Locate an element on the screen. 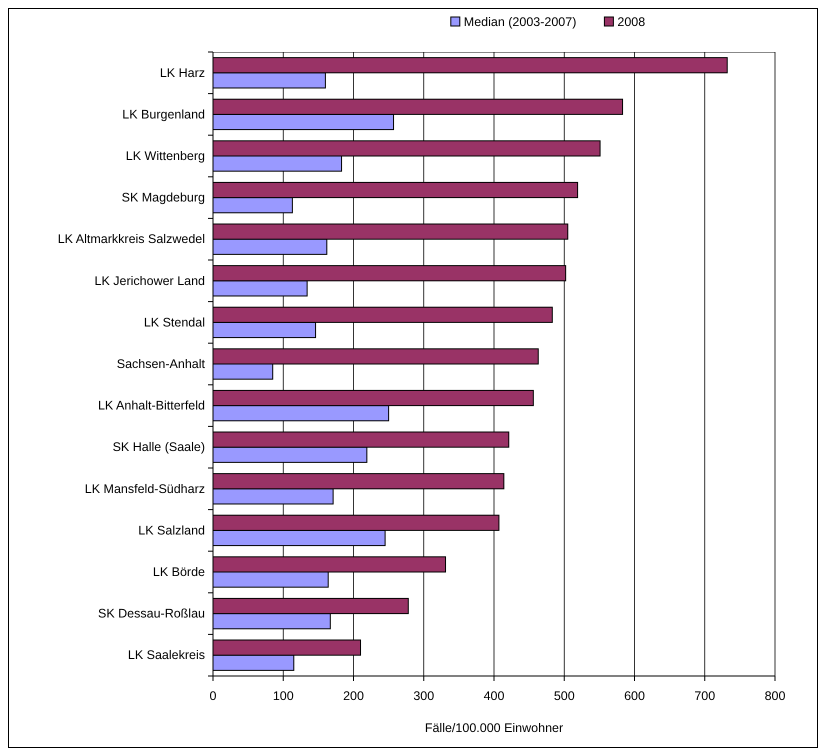 This screenshot has width=826, height=755. x-tick-label: 800 is located at coordinates (775, 696).